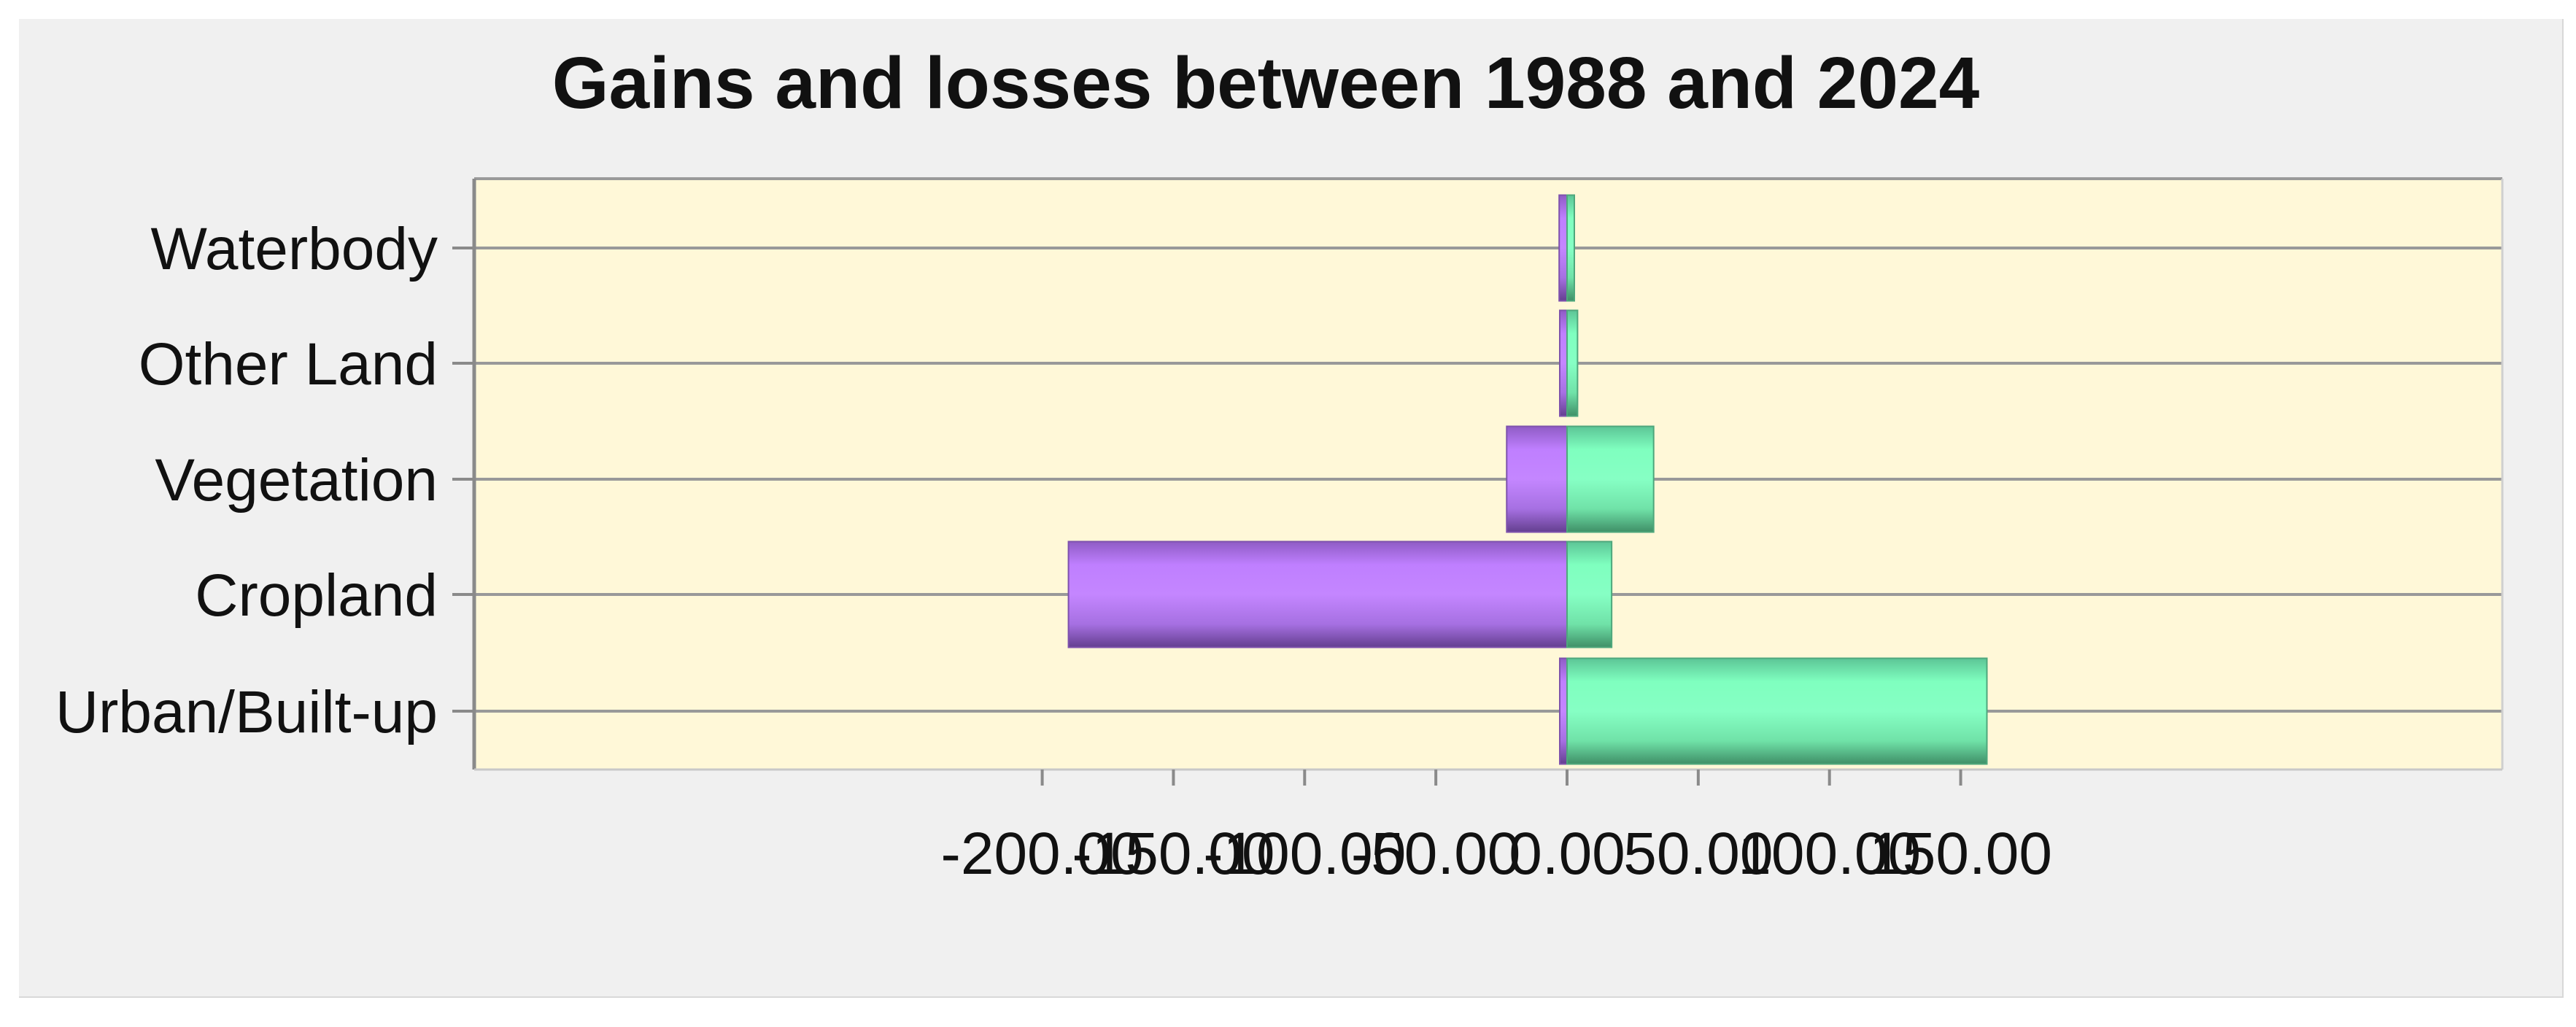 The width and height of the screenshot is (2576, 1027). I want to click on x-tick-label: 0.00, so click(1567, 854).